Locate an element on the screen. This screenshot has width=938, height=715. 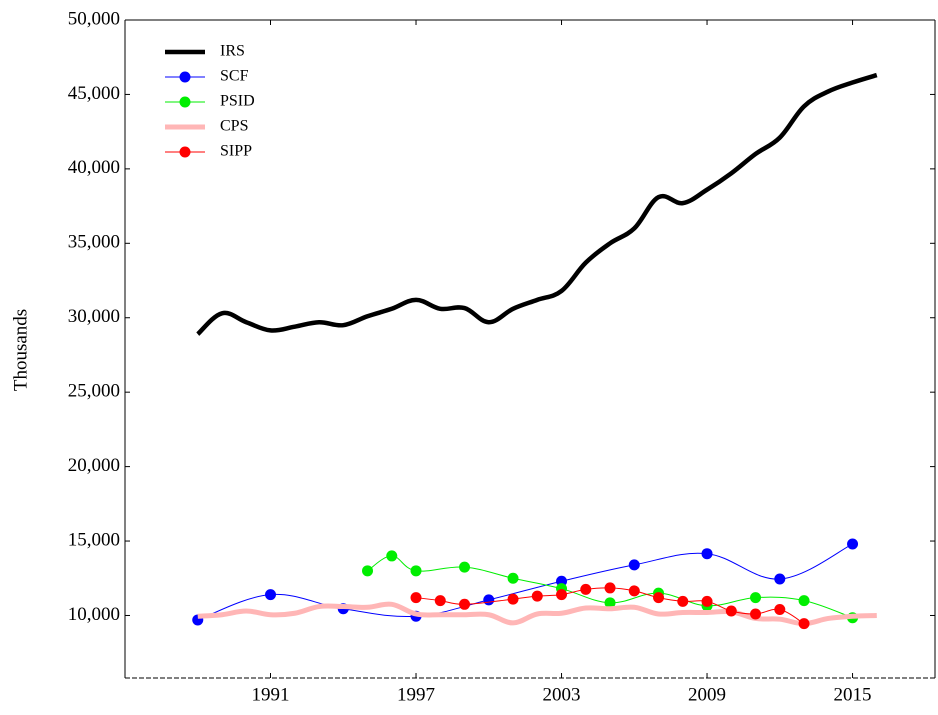
y-tick-label: 15,000 is located at coordinates (94, 539).